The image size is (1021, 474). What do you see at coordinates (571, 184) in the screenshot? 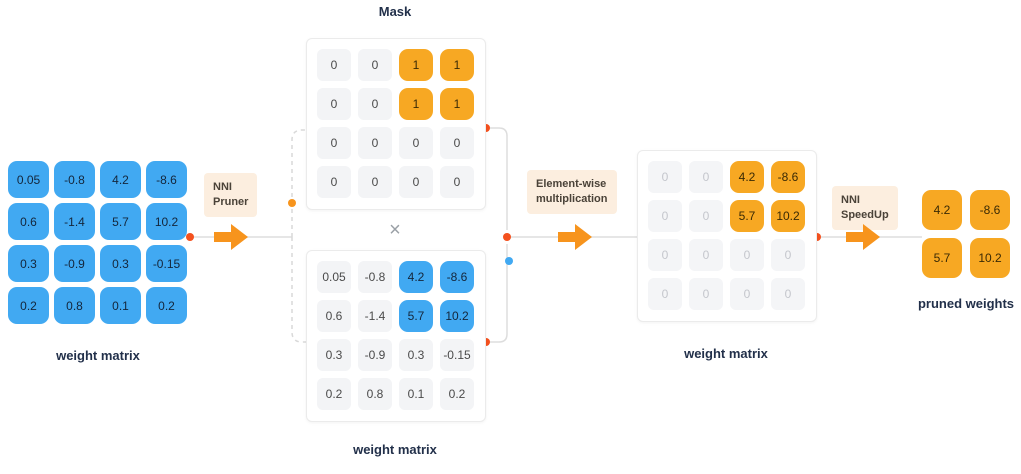
I see `elementwise-line1: Element-wise` at bounding box center [571, 184].